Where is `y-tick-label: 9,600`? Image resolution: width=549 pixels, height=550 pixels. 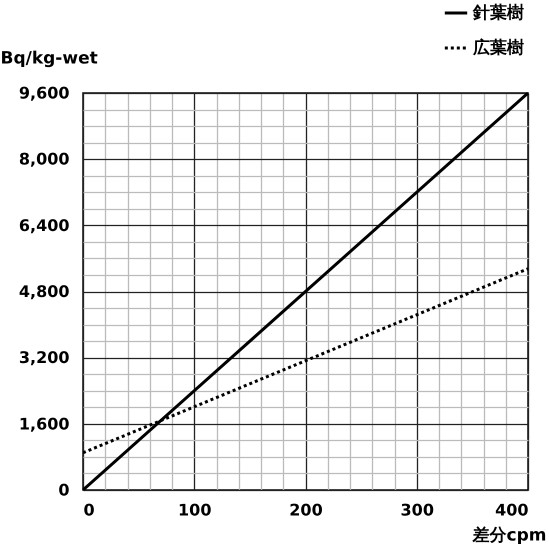 y-tick-label: 9,600 is located at coordinates (44, 93).